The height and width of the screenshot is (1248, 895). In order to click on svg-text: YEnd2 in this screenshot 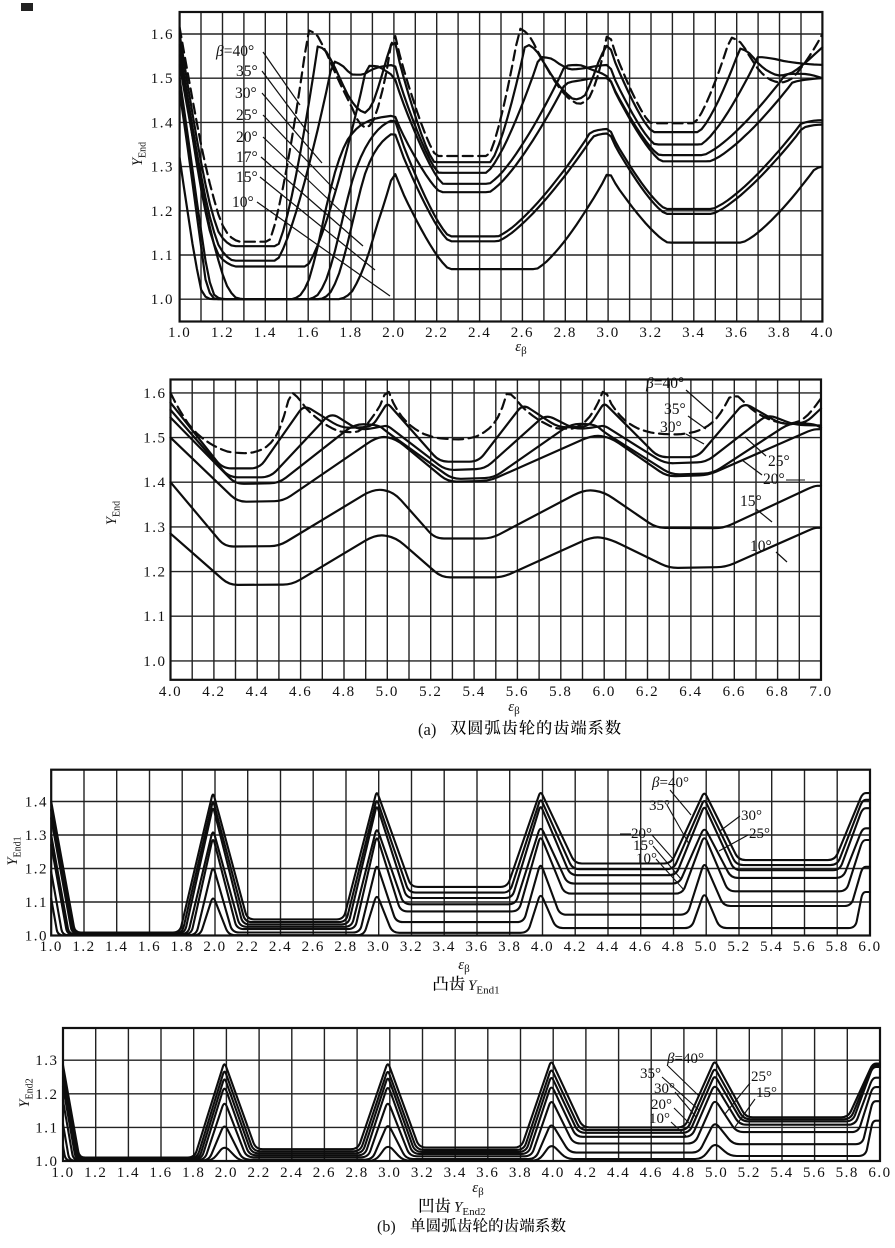, I will do `click(26, 1092)`.